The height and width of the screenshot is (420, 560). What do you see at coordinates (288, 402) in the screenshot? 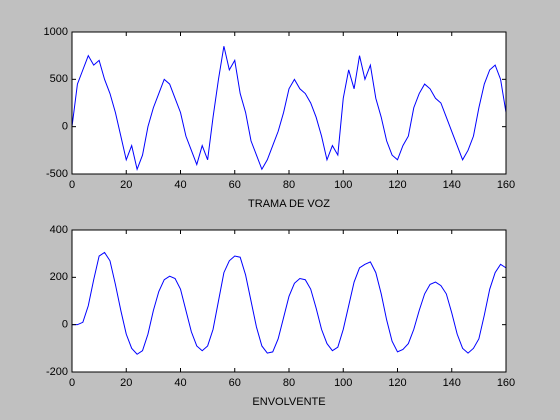
I see `x-axis-label: ENVOLVENTE` at bounding box center [288, 402].